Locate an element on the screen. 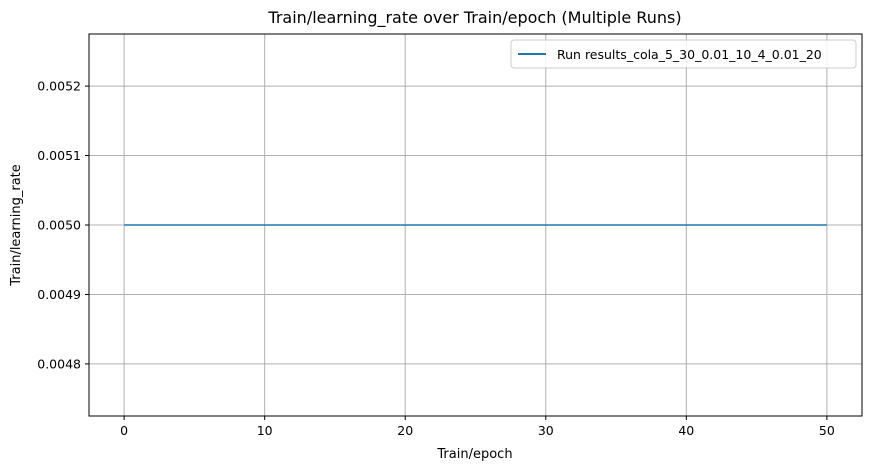 This screenshot has height=470, width=872. legend: Run results_cola_5_30_0.01_10_4_0.01_20 is located at coordinates (683, 54).